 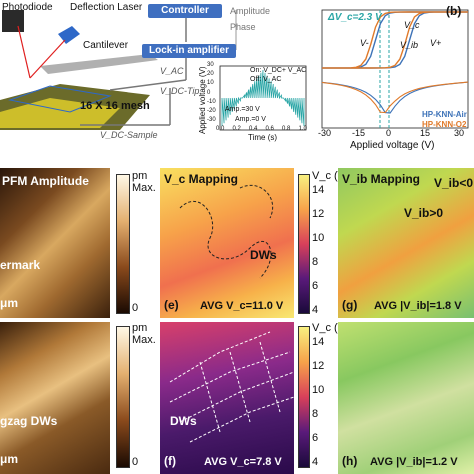 I want to click on schematic-drawing, so click(x=118, y=70).